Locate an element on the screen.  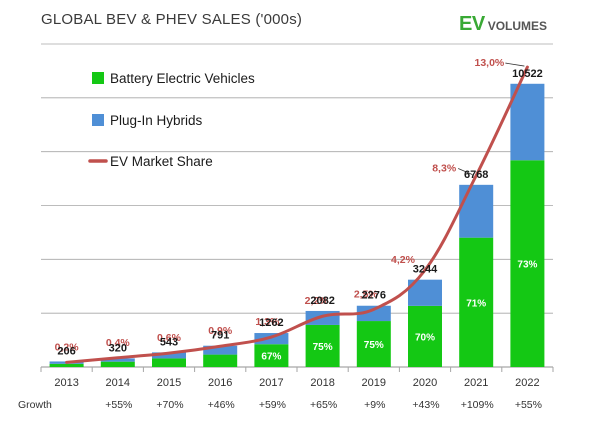
legend-label-bev: Battery Electric Vehicles is located at coordinates (182, 78).